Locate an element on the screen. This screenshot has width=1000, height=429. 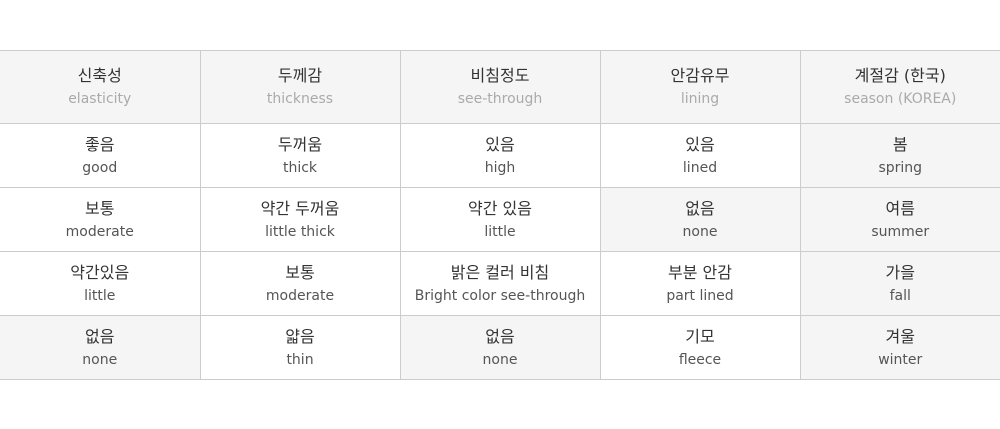
header-label-en: thickness is located at coordinates (300, 99).